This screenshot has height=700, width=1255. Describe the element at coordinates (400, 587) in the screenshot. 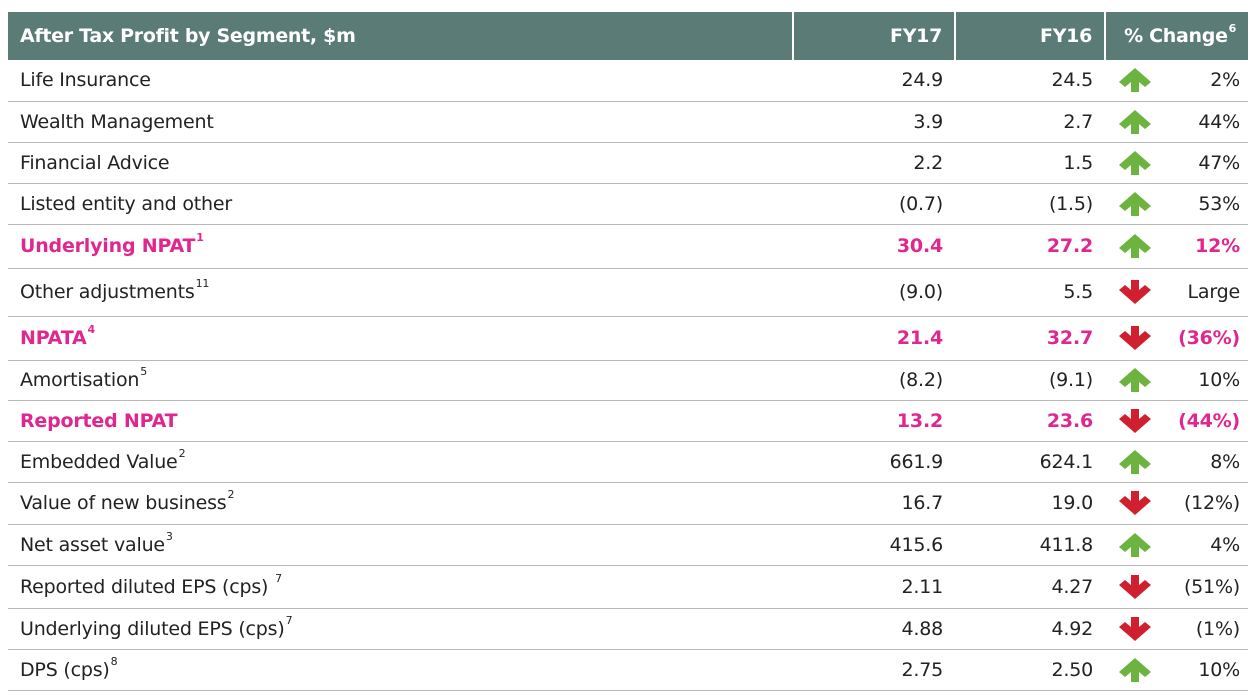

I see `row-label: Reported diluted EPS (cps) 7` at that location.